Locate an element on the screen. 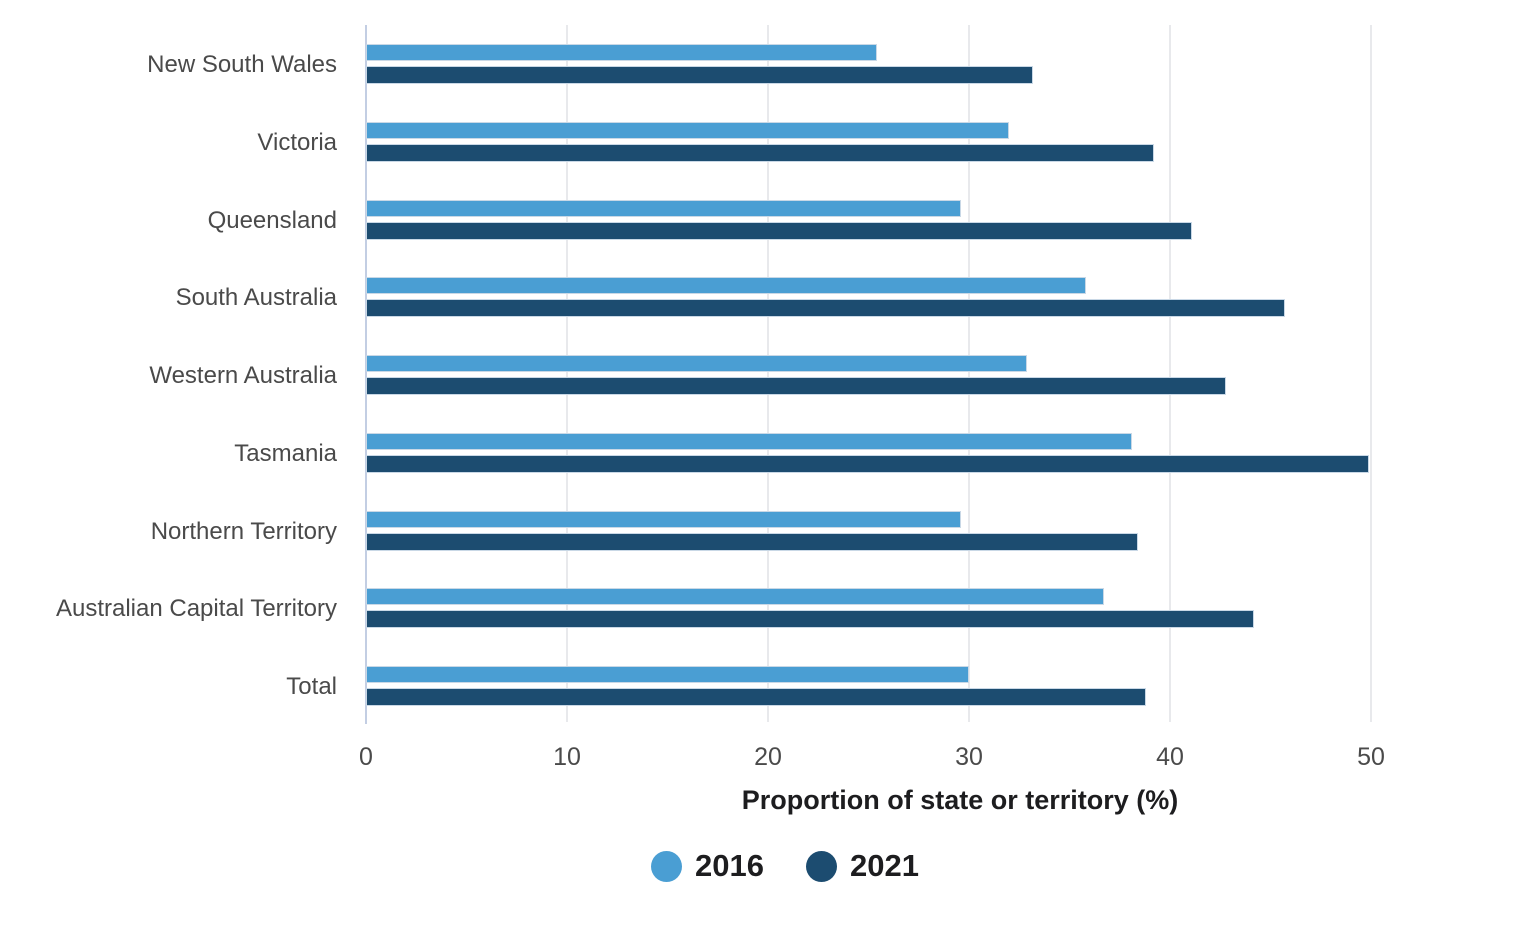 This screenshot has width=1536, height=925. bar-2016-queensland is located at coordinates (663, 208).